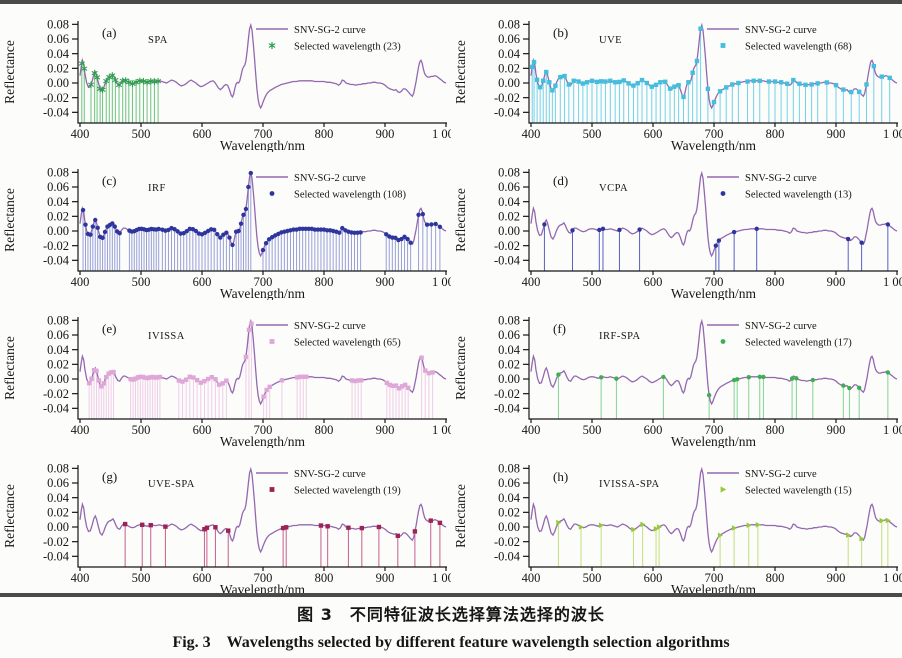 The height and width of the screenshot is (658, 902). Describe the element at coordinates (613, 188) in the screenshot. I see `algorithm-name: VCPA` at that location.